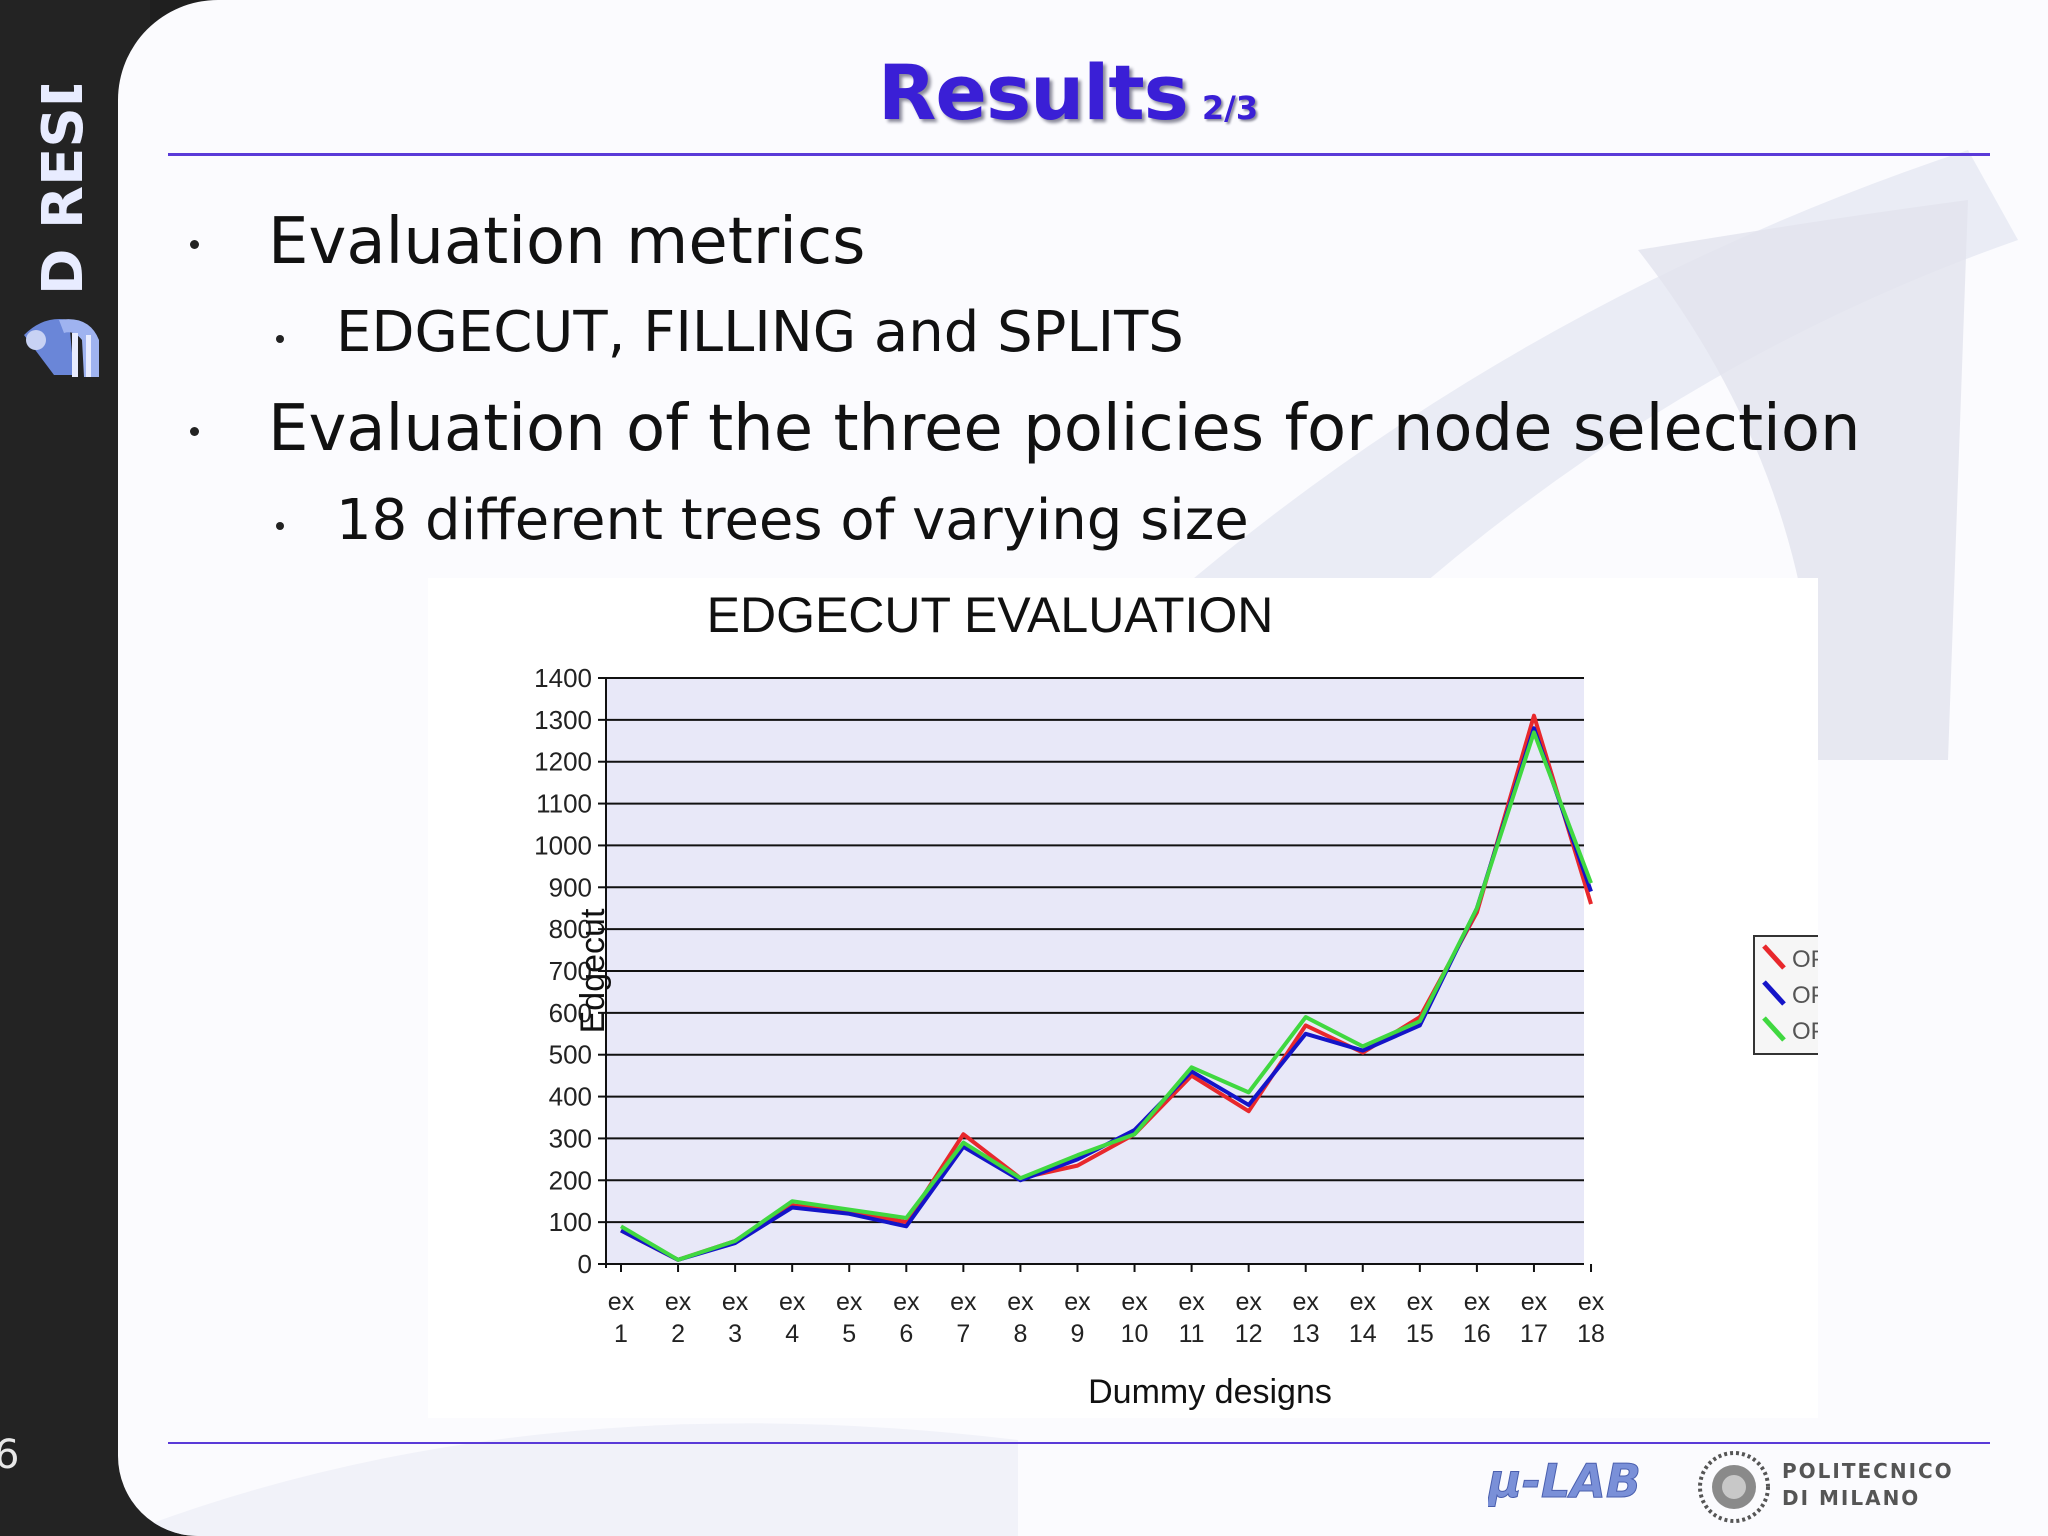  I want to click on bullet-2-sub-1: 18 different trees of varying size, so click(792, 520).